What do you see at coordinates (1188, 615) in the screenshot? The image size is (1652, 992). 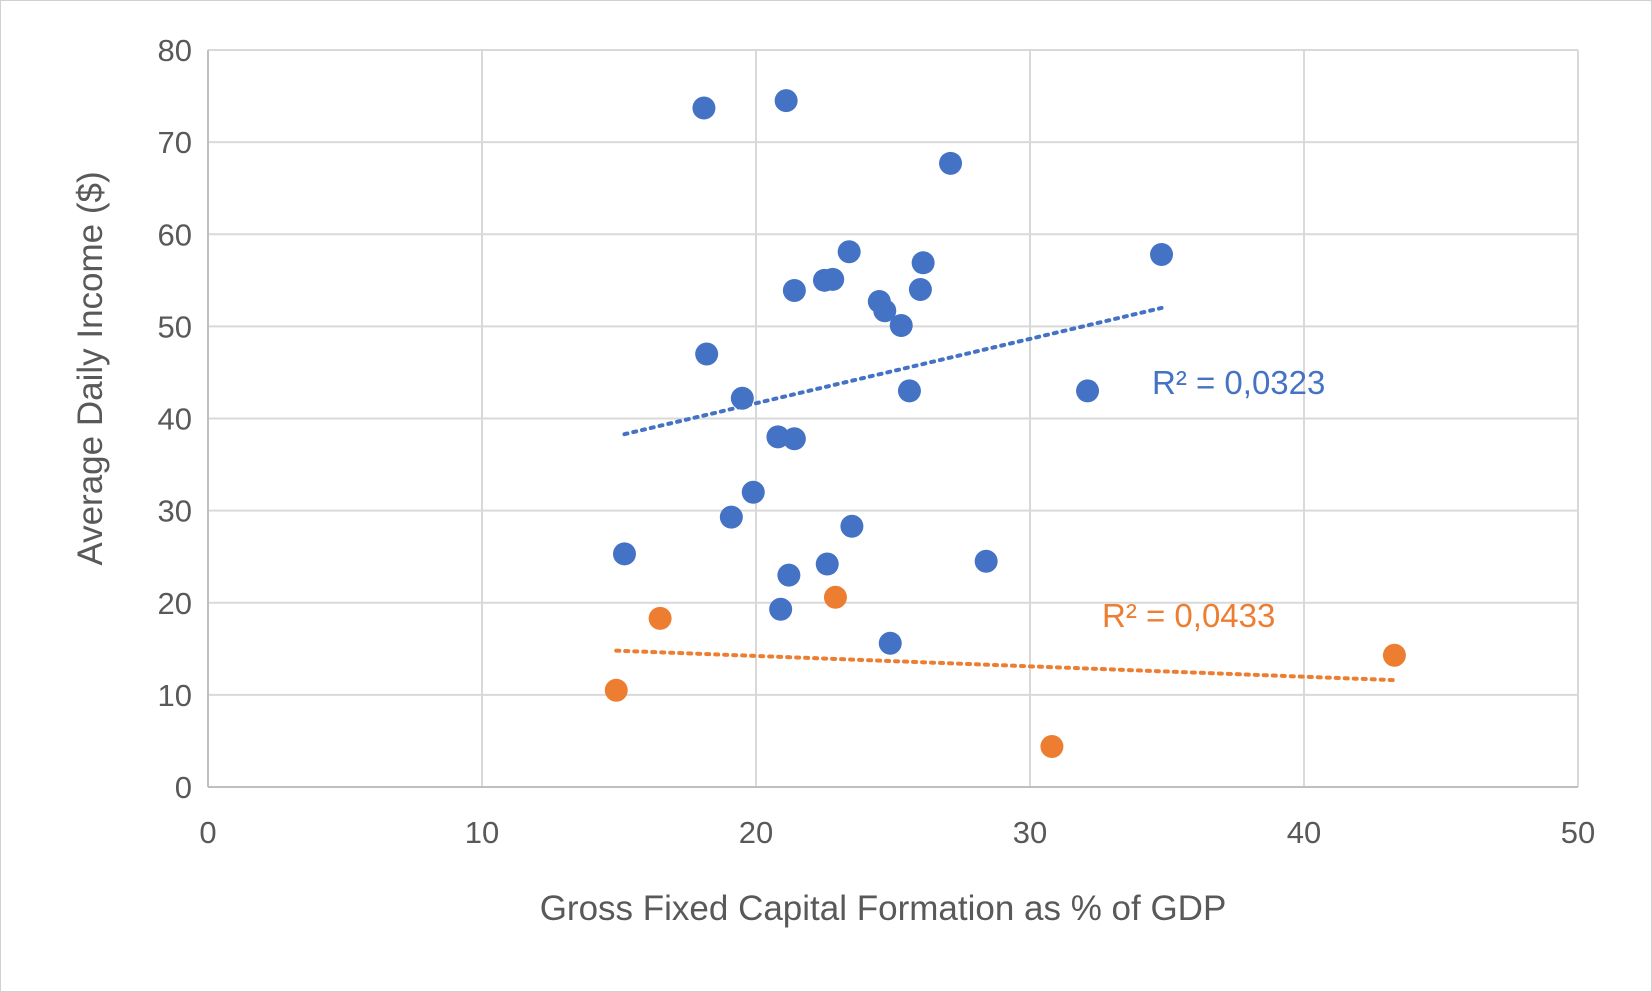 I see `r-squared-label-orange: R² = 0,0433` at bounding box center [1188, 615].